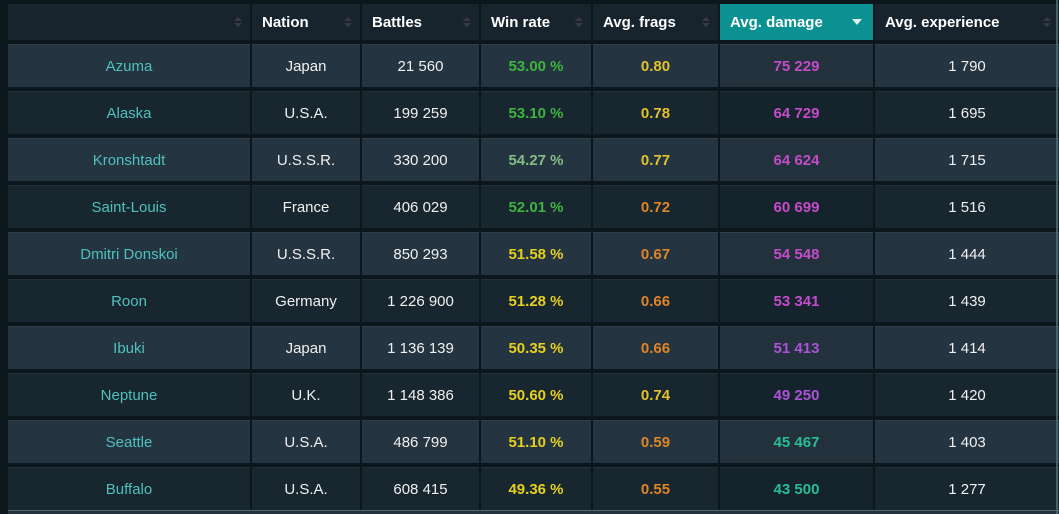 The height and width of the screenshot is (514, 1059). Describe the element at coordinates (655, 488) in the screenshot. I see `avg-frags-cell: 0.55` at that location.